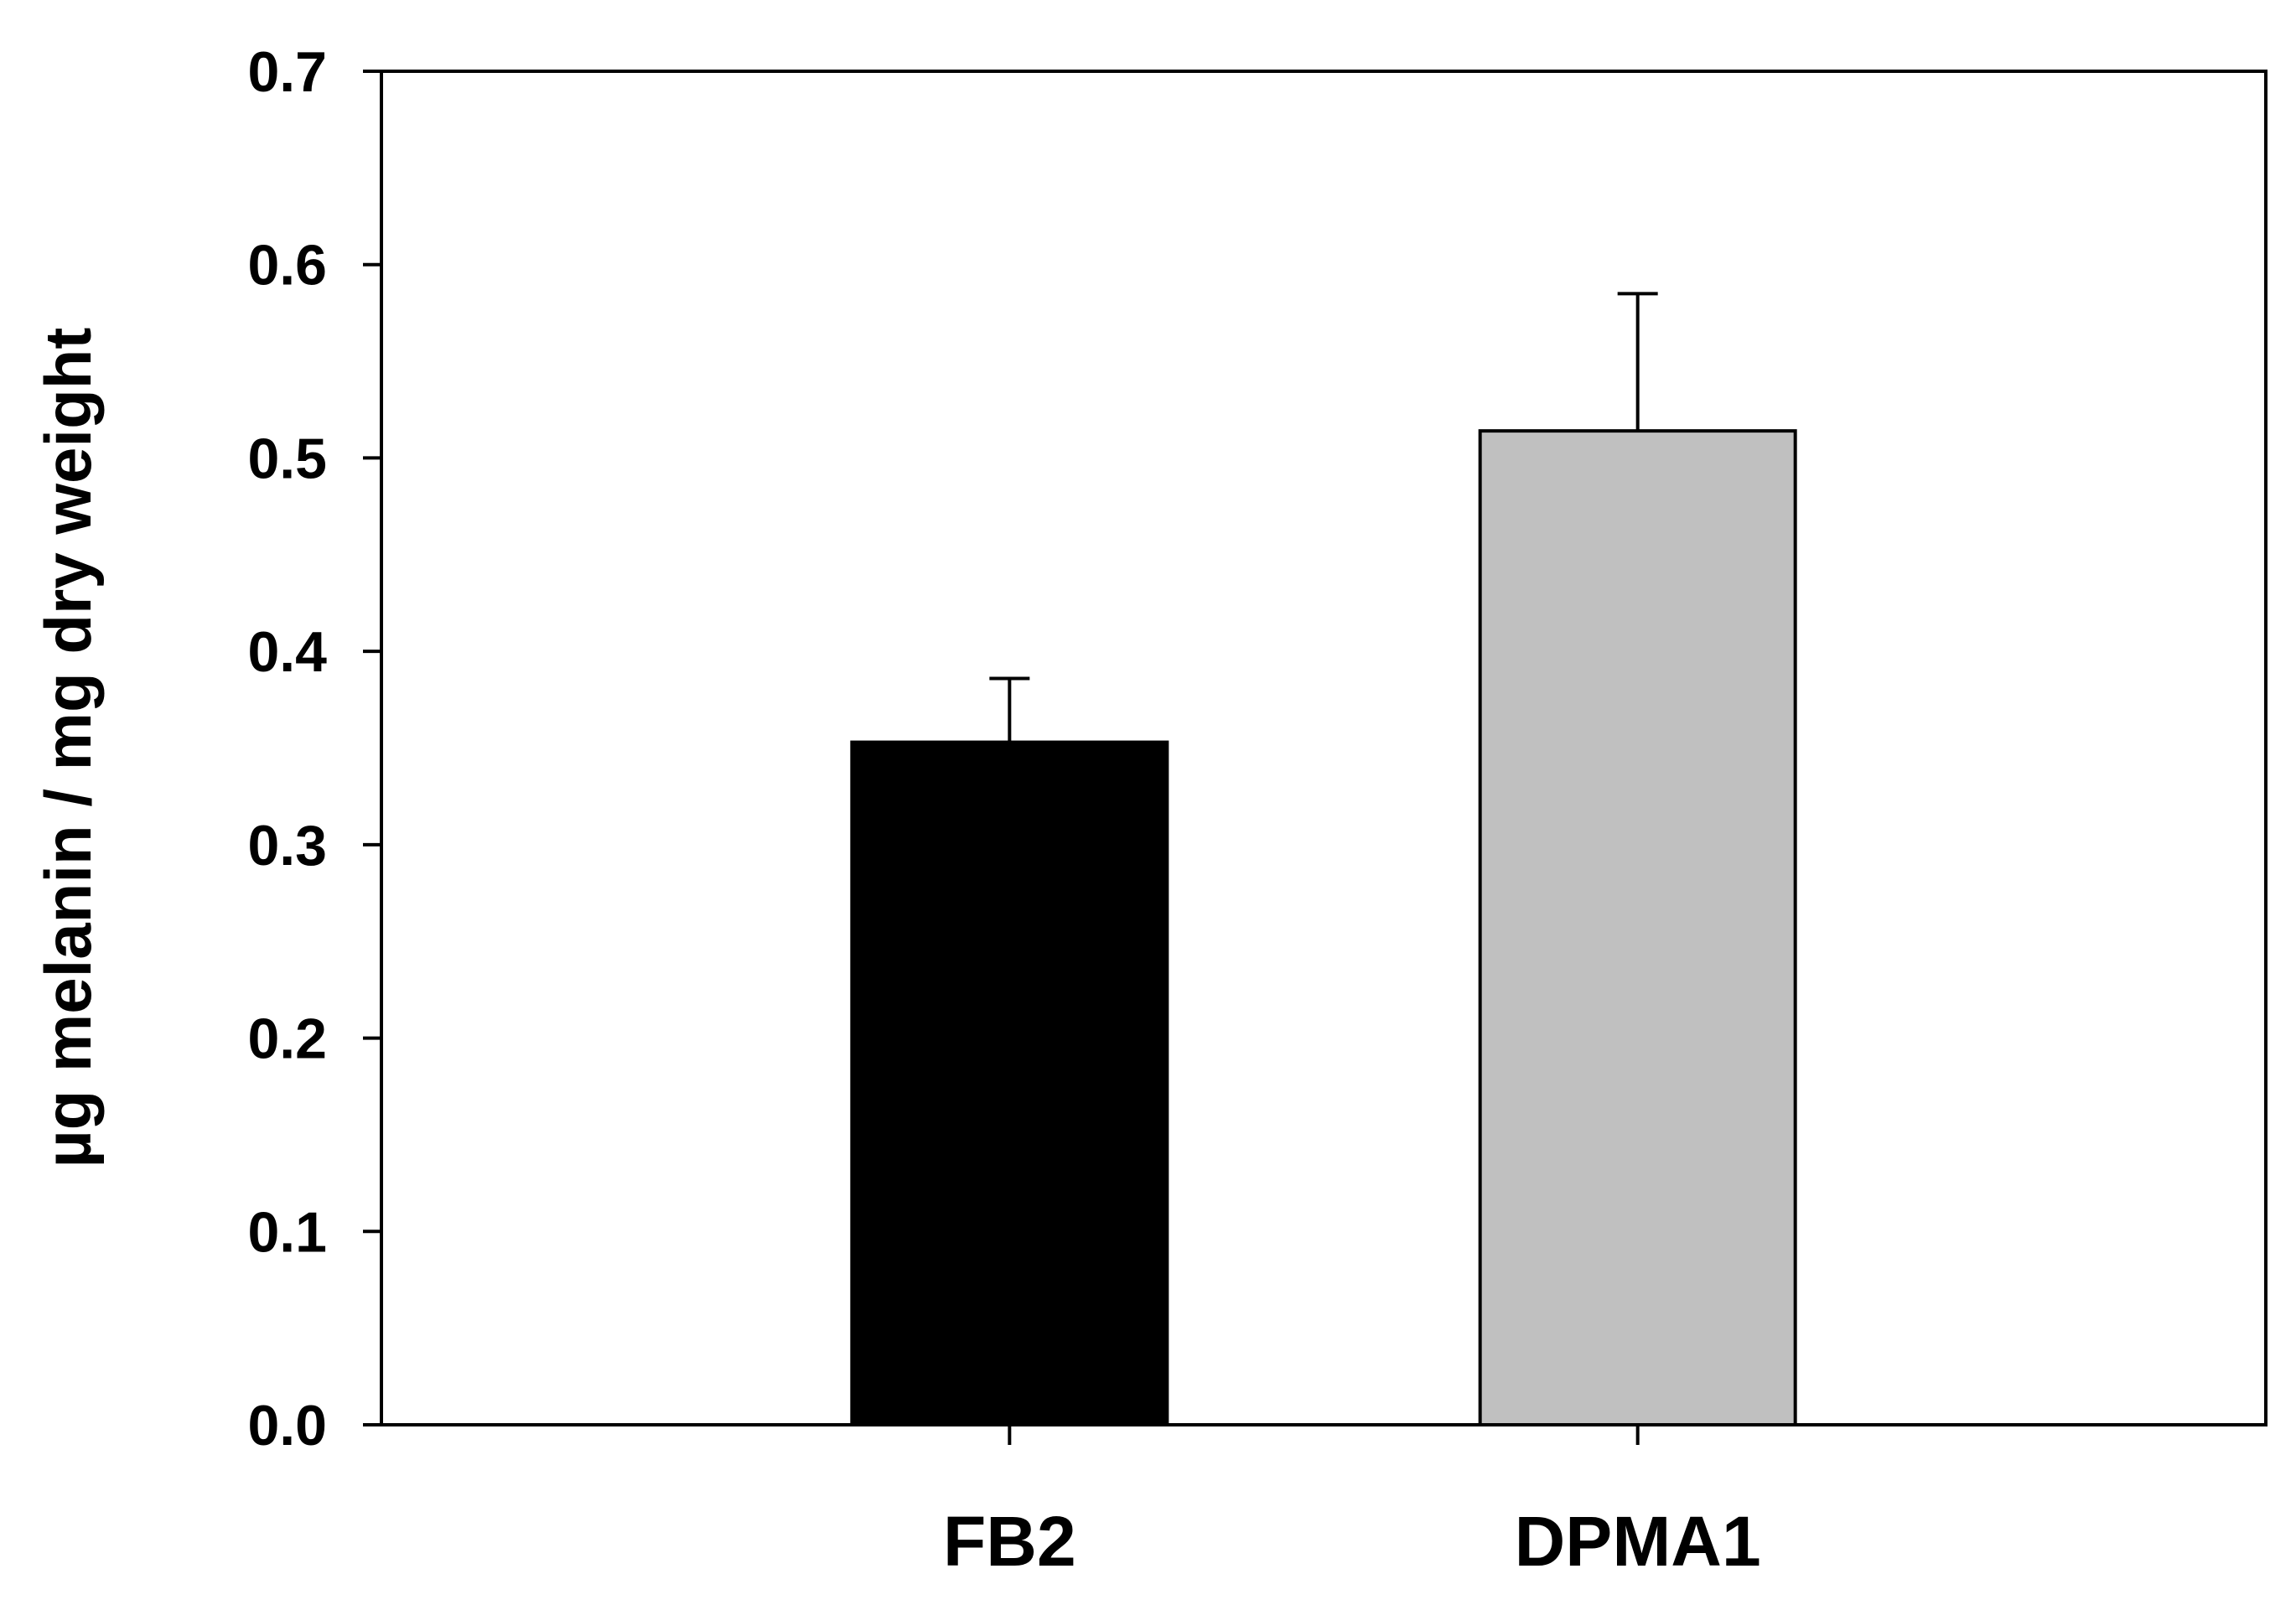  I want to click on x-axis-ticks: FB2 DPMA1, so click(1352, 1503).